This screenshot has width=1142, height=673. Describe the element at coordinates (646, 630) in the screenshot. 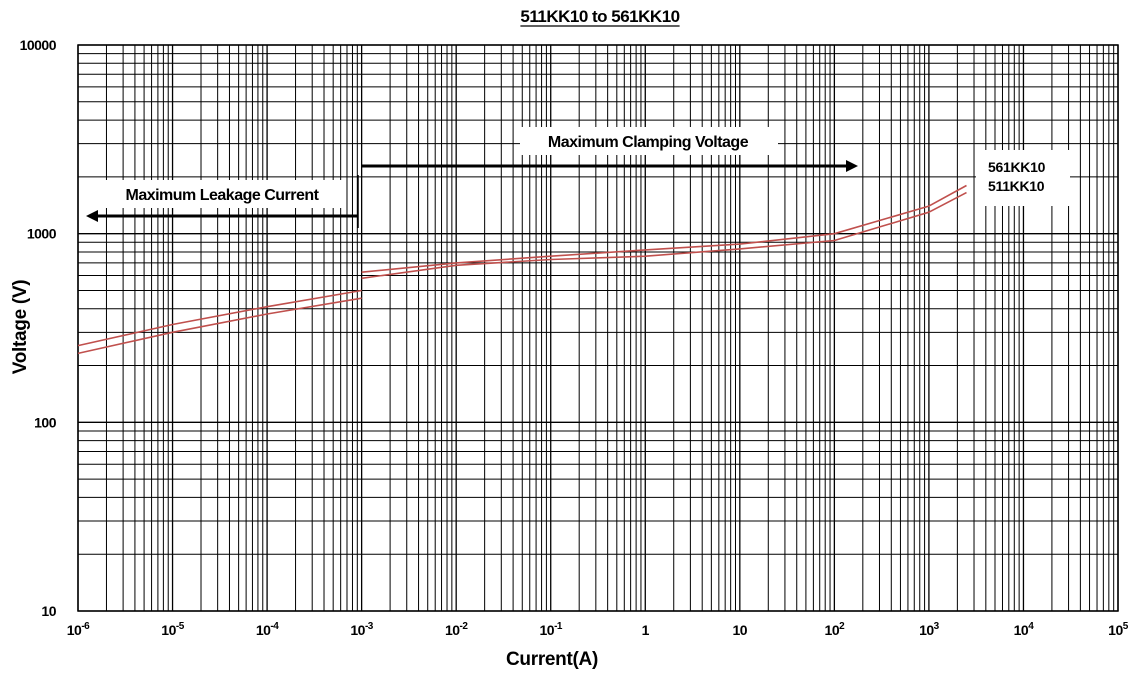

I see `x-tick-label: 1` at that location.